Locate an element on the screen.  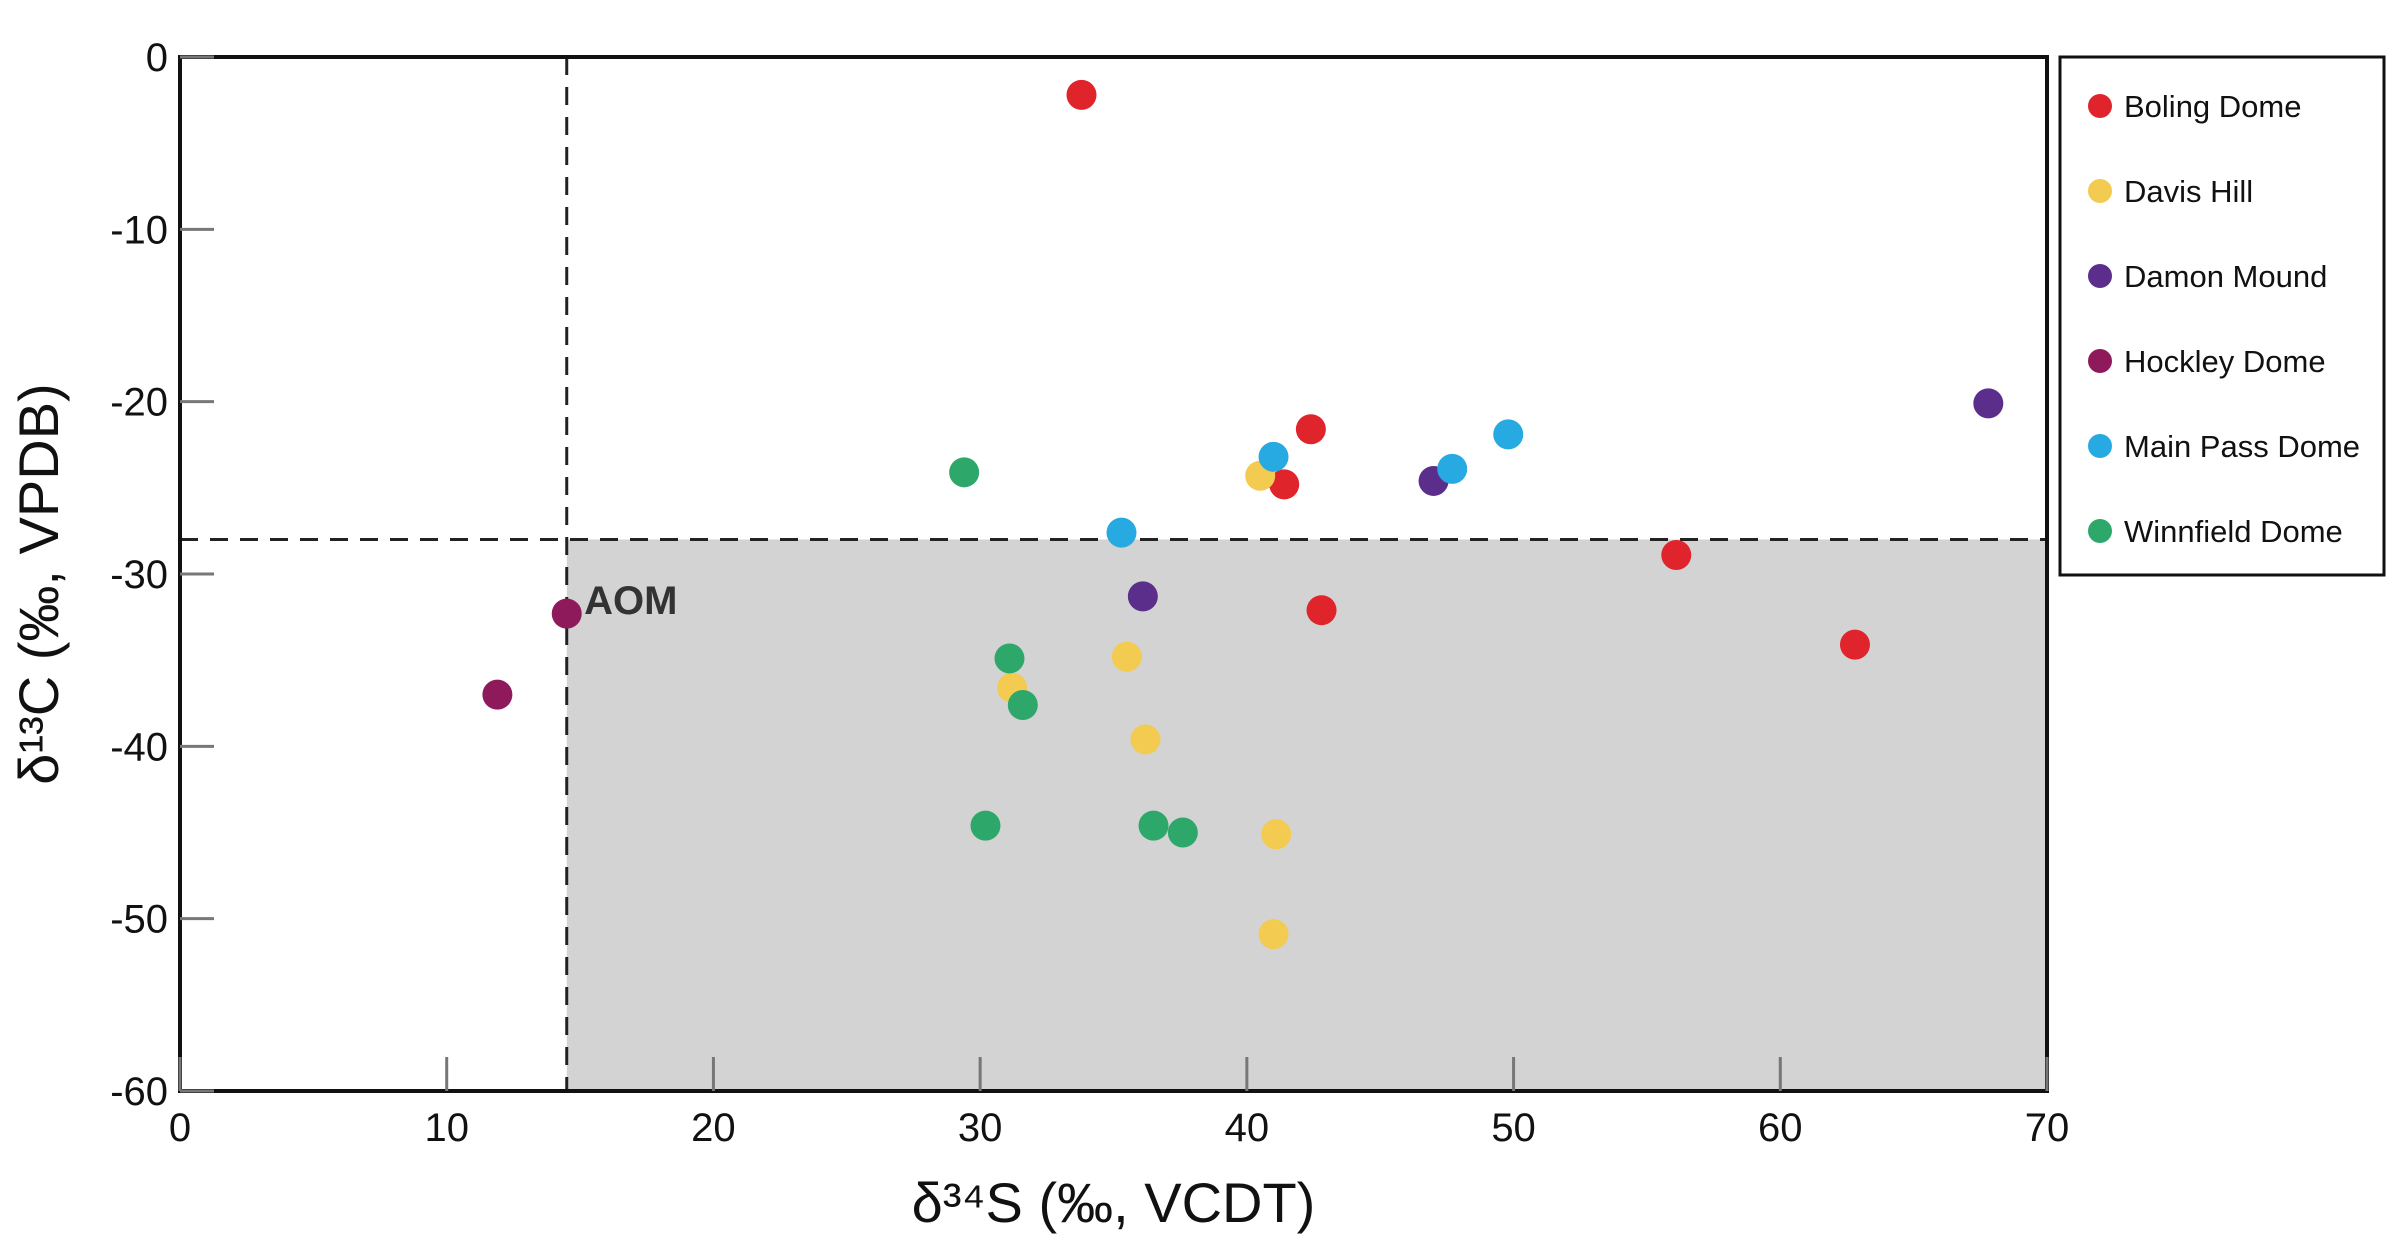
y-tick-label: -60 is located at coordinates (139, 1092).